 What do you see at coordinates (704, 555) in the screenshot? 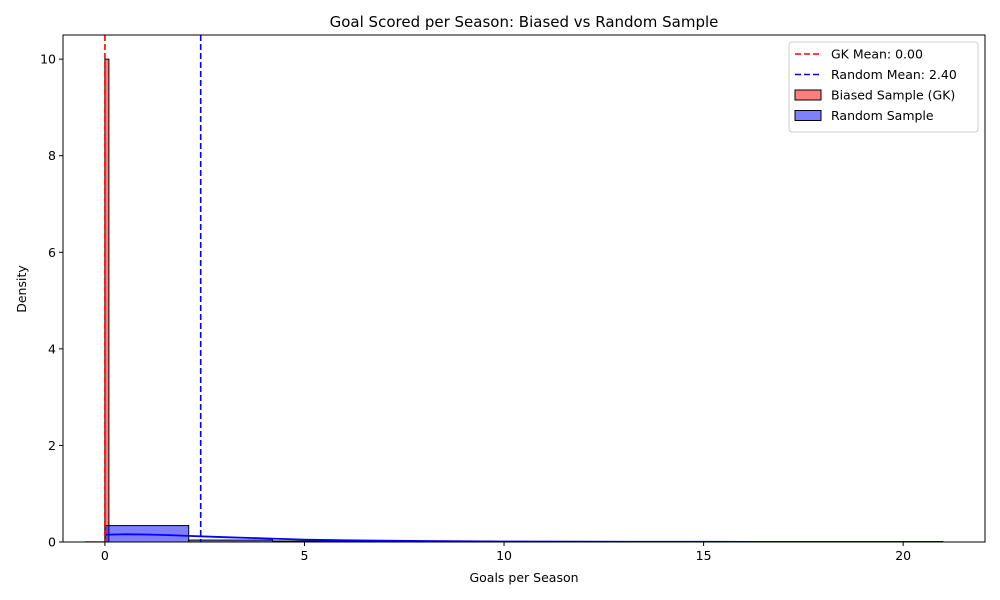
I see `x-tick-label: 15` at bounding box center [704, 555].